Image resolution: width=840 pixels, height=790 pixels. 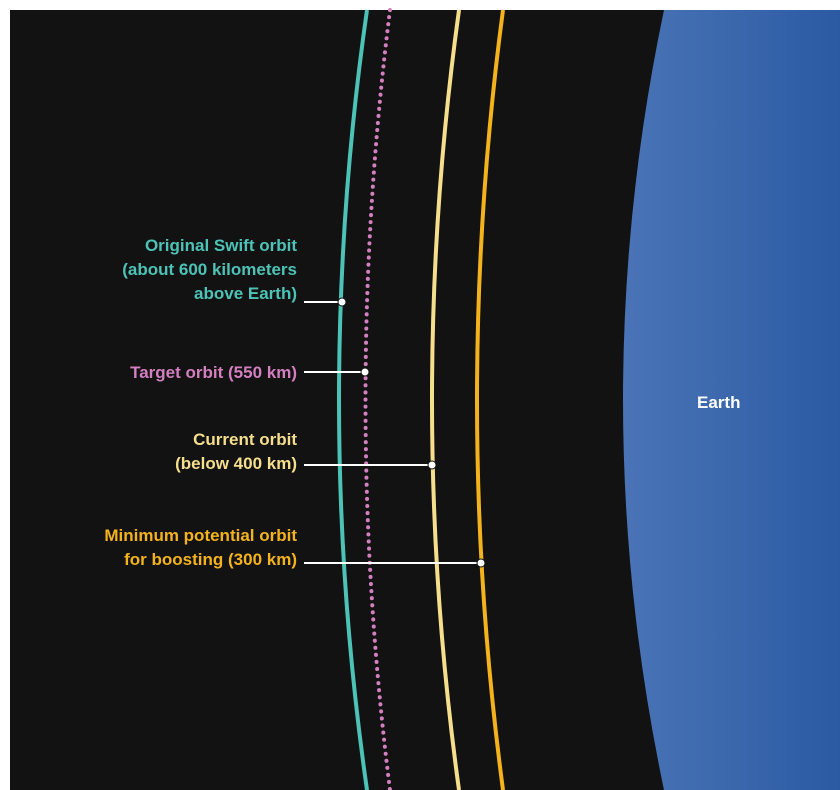 I want to click on target-orbit-arc, so click(x=377, y=399).